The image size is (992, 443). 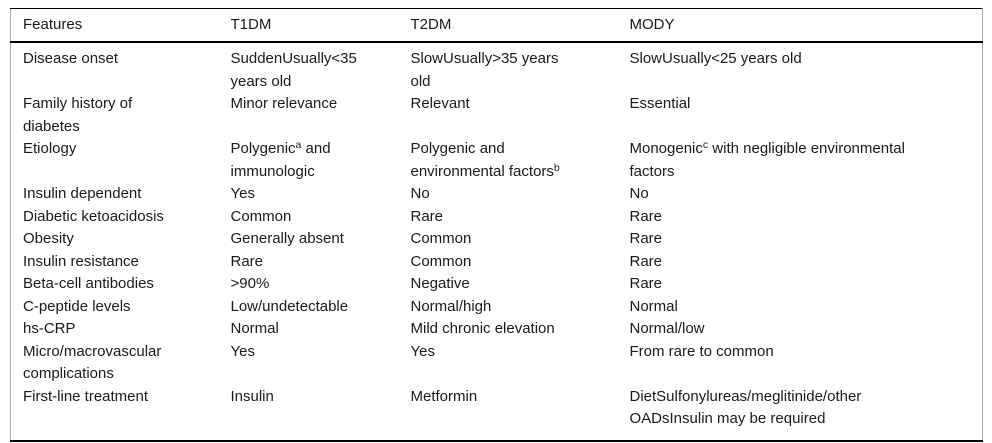 I want to click on mody-cell: Normal, so click(x=653, y=306).